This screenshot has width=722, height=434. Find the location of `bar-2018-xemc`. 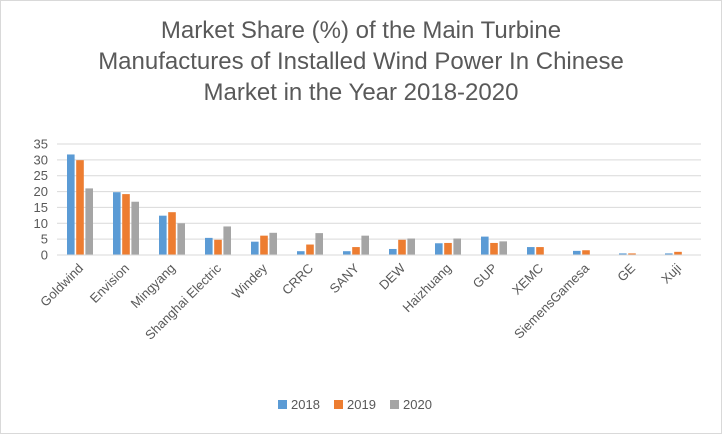

bar-2018-xemc is located at coordinates (531, 251).